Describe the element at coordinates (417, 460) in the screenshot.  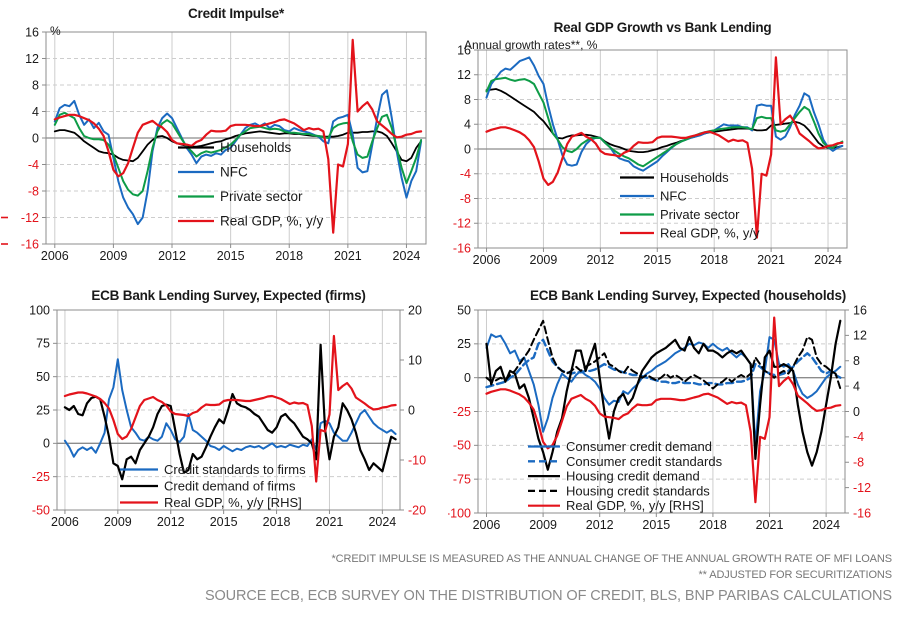
I see `right-tick-label: -10` at that location.